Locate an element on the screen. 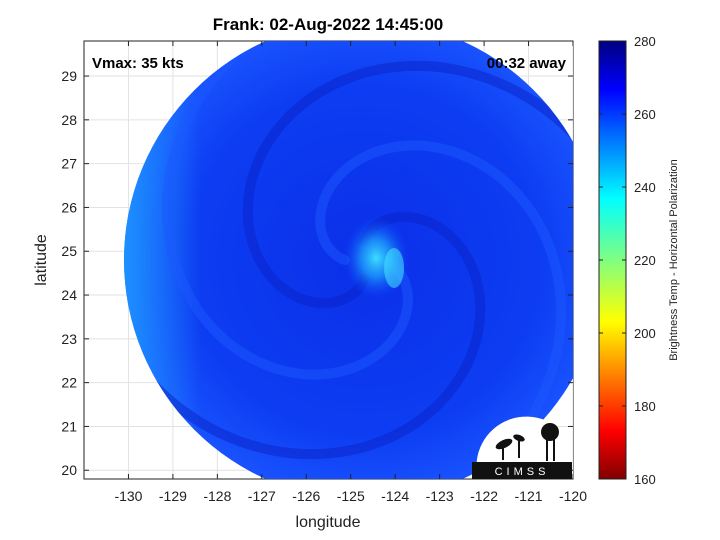  x-tick-label: -122 is located at coordinates (484, 496).